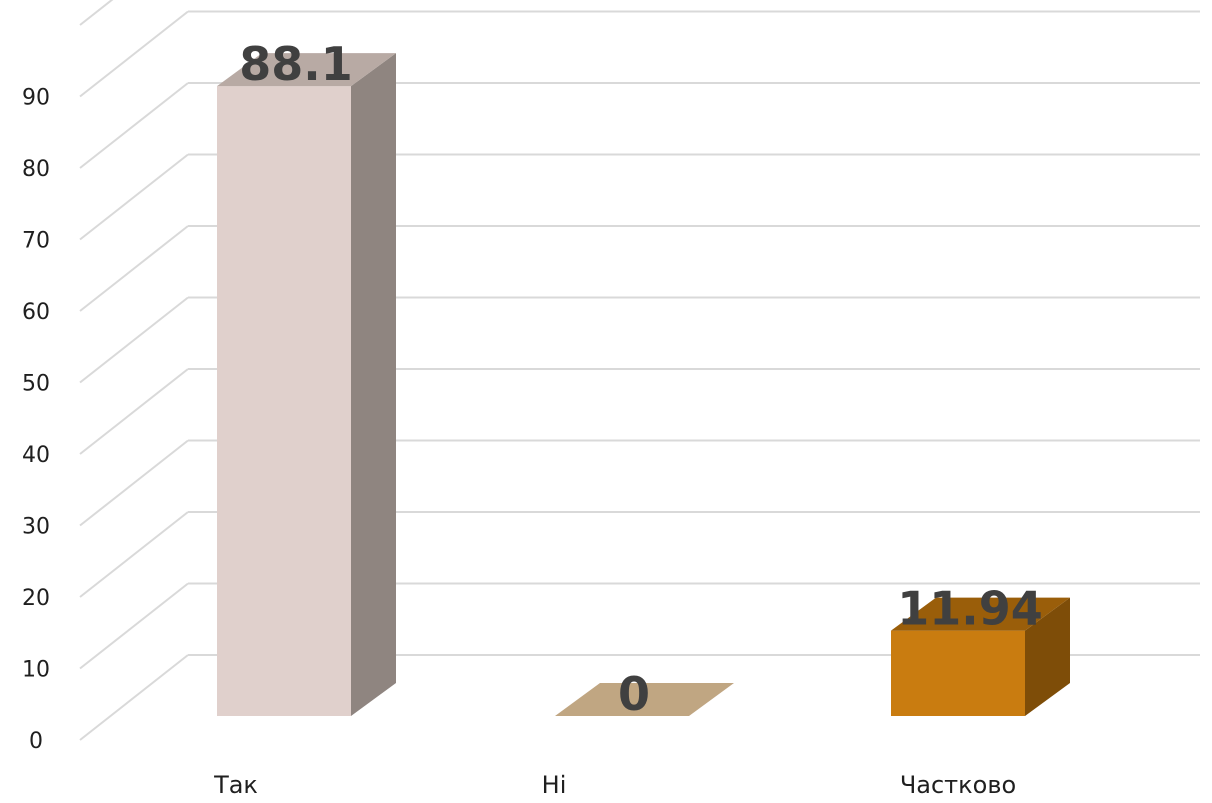  What do you see at coordinates (36, 312) in the screenshot?
I see `y-tick-label: 60` at bounding box center [36, 312].